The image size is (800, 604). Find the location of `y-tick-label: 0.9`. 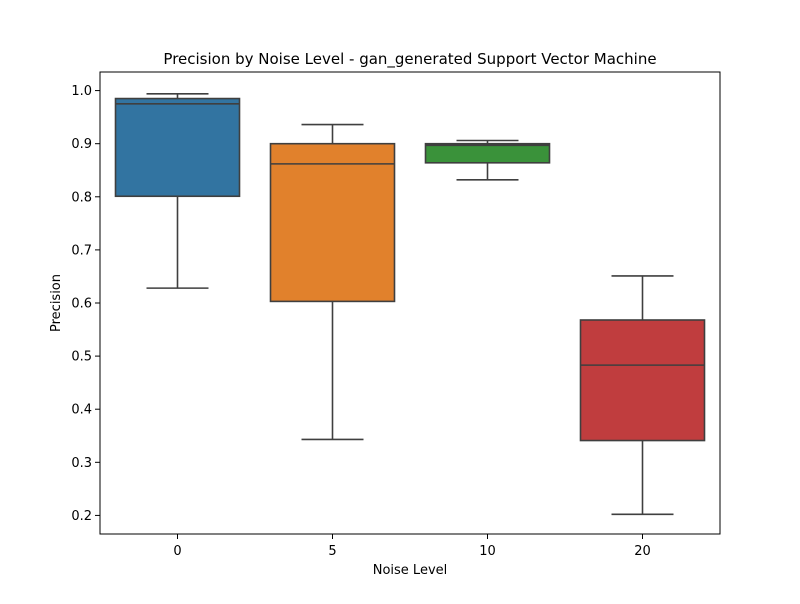

y-tick-label: 0.9 is located at coordinates (81, 144).